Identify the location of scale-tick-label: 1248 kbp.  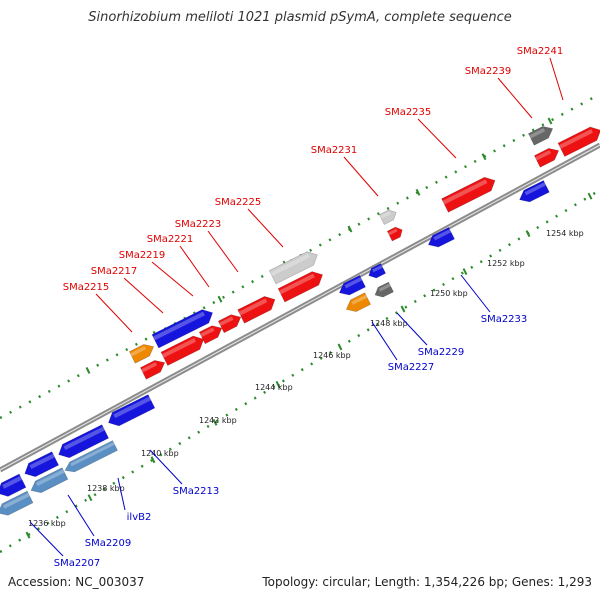
(389, 323).